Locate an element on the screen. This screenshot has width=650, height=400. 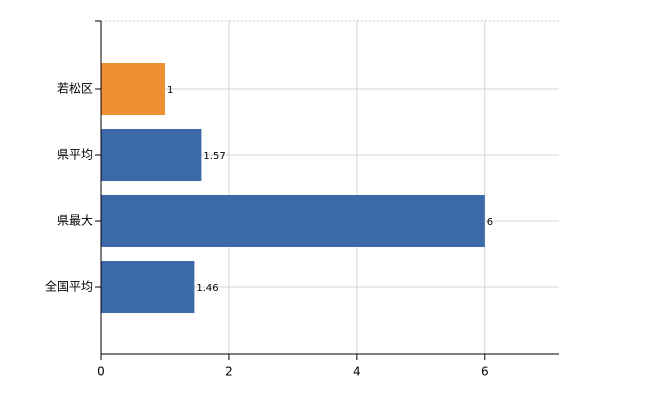
value-label: 1 is located at coordinates (170, 90).